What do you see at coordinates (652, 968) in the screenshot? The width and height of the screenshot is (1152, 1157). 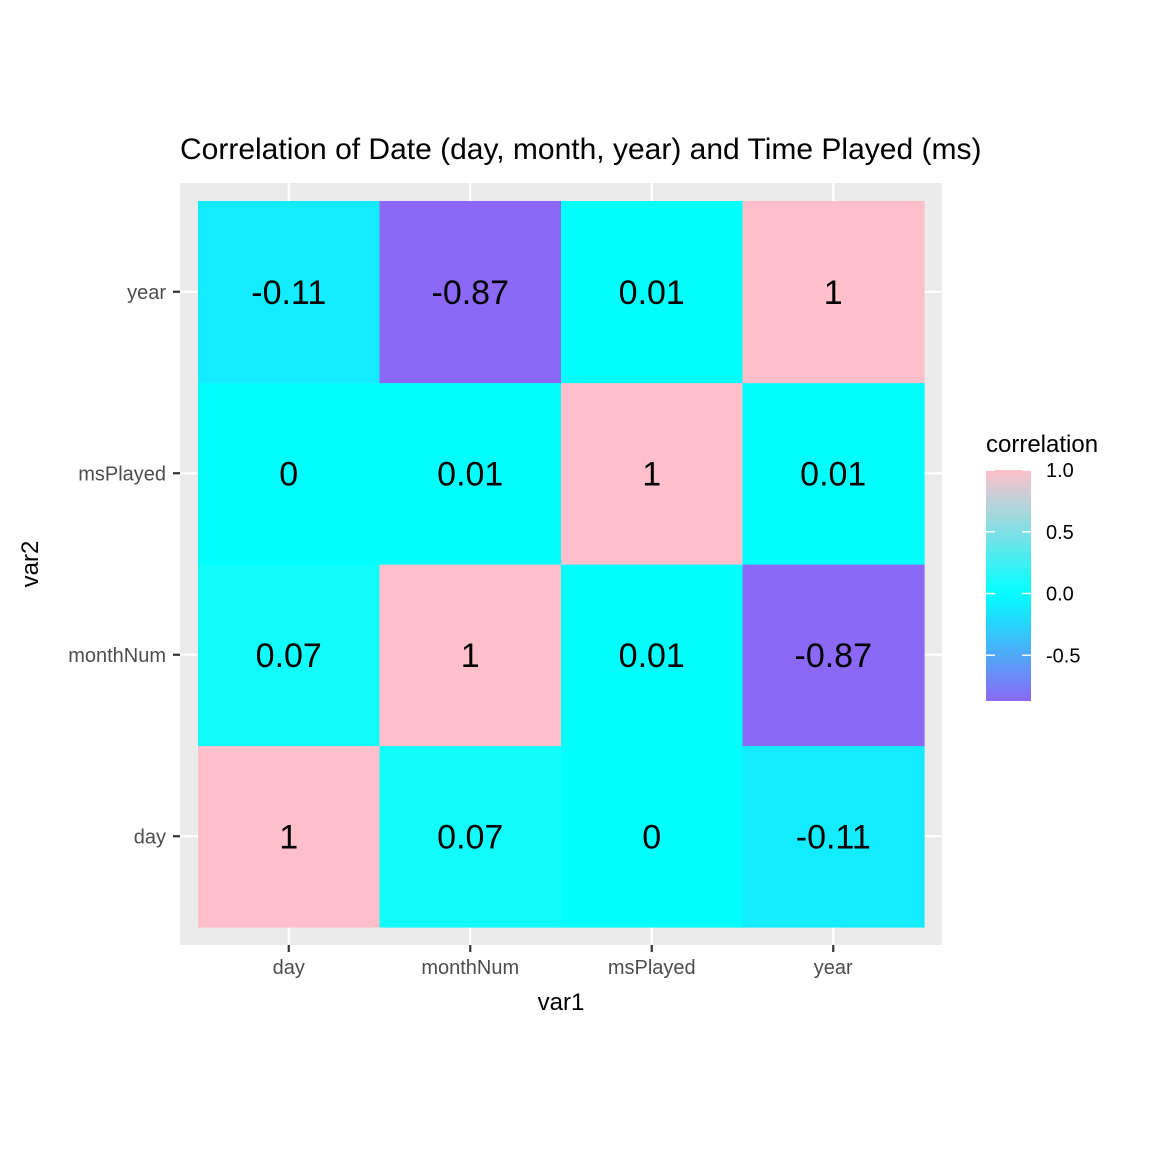 I see `x-tick-label: msPlayed` at bounding box center [652, 968].